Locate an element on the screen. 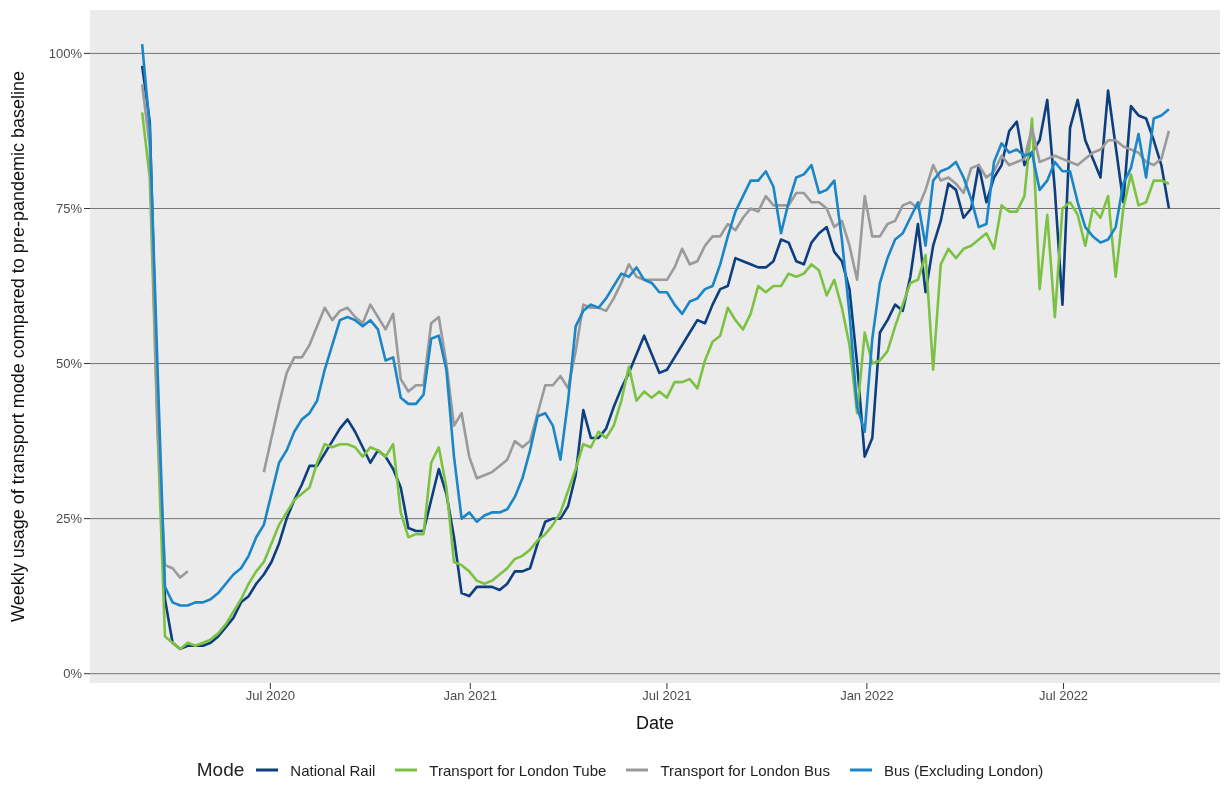  x-tick-label: Jan 2021 is located at coordinates (470, 696).